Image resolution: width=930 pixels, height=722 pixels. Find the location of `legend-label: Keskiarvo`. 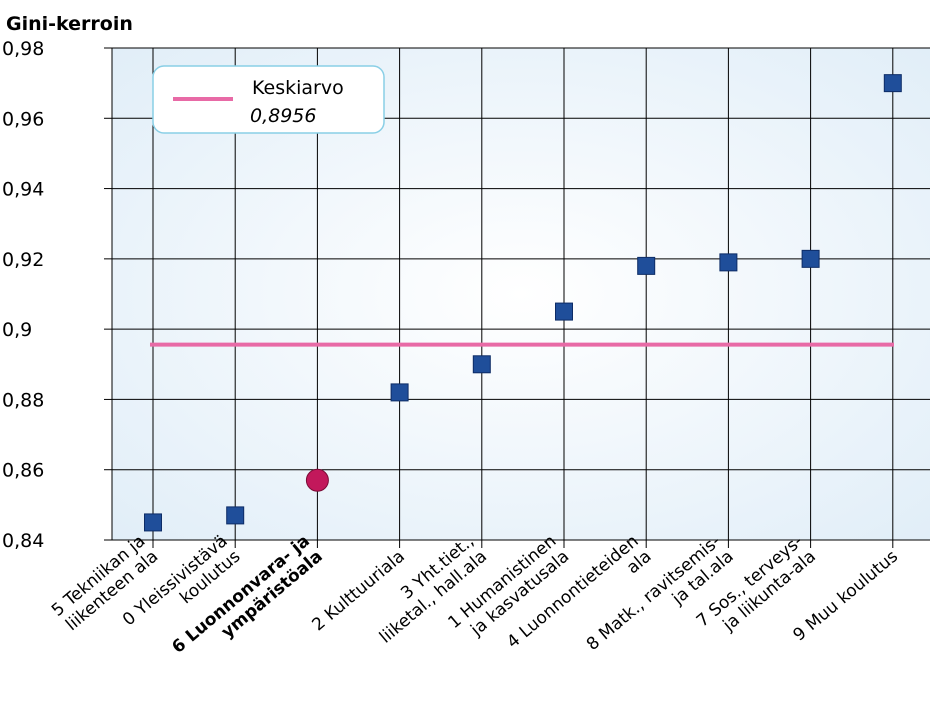

legend-label: Keskiarvo is located at coordinates (298, 88).